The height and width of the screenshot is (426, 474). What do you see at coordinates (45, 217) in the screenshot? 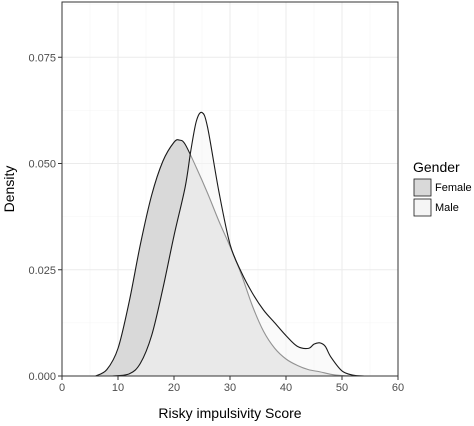
I see `y-axis: 0.000 0.025 0.050 0.075` at bounding box center [45, 217].